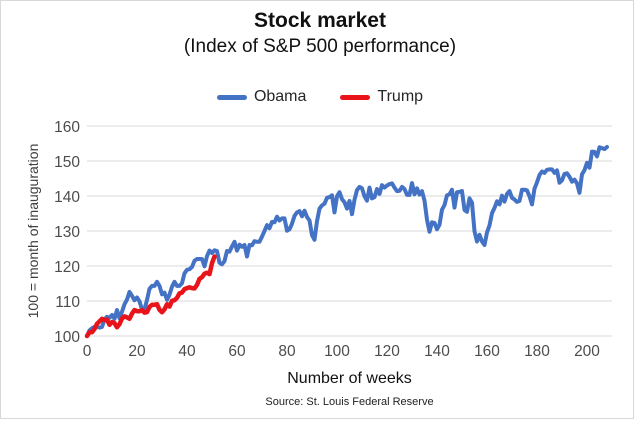  I want to click on y-tick-label: 160, so click(67, 127).